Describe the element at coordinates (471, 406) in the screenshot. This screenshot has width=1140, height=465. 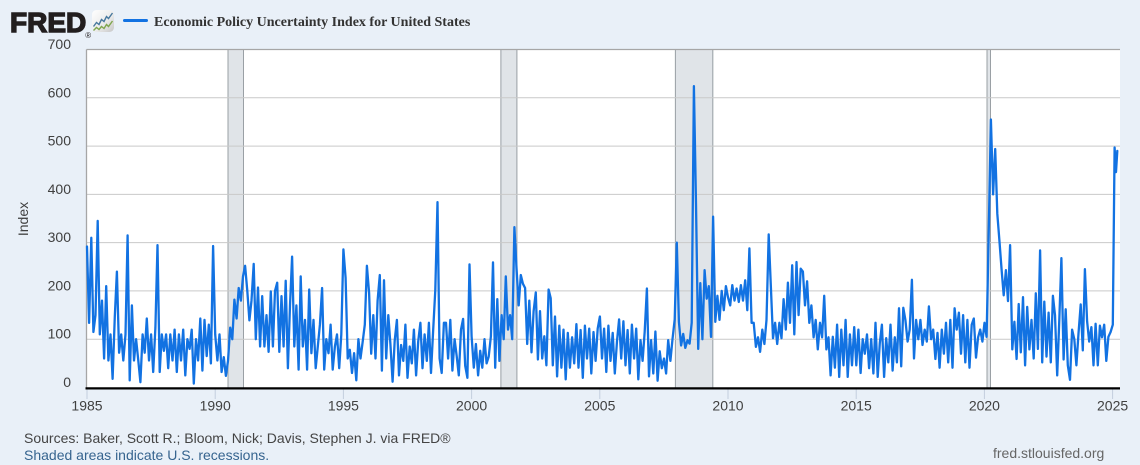
I see `svg-text: 2000` at that location.